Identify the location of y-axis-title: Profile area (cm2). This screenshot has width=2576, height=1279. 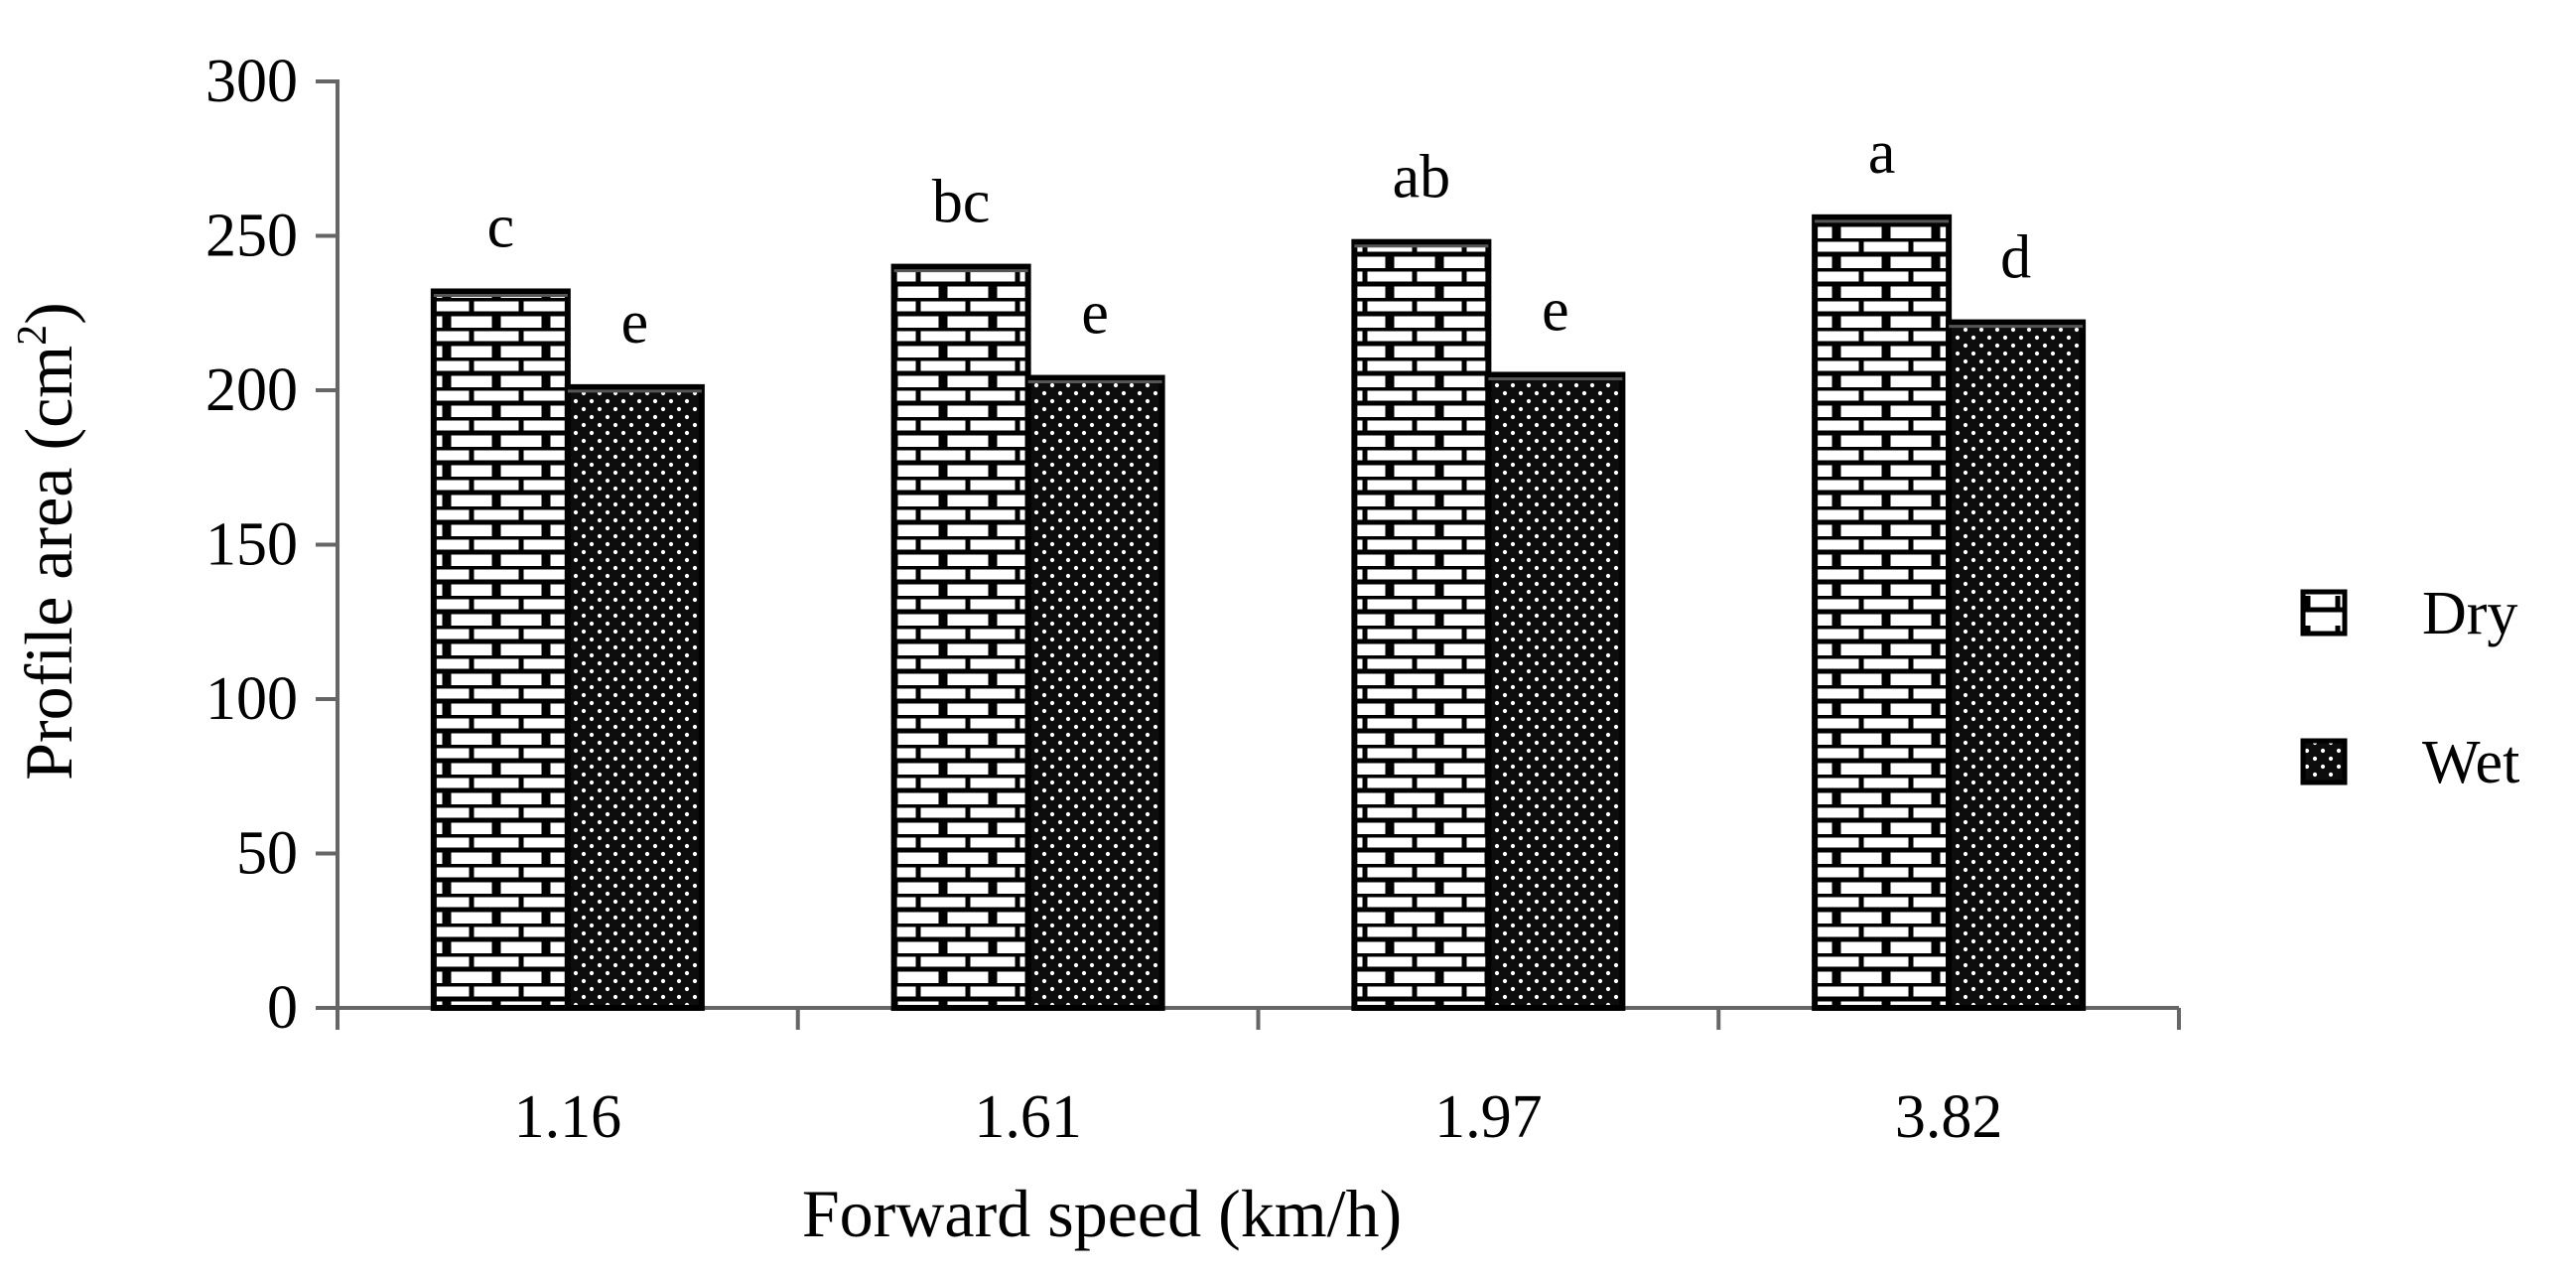
(48, 542).